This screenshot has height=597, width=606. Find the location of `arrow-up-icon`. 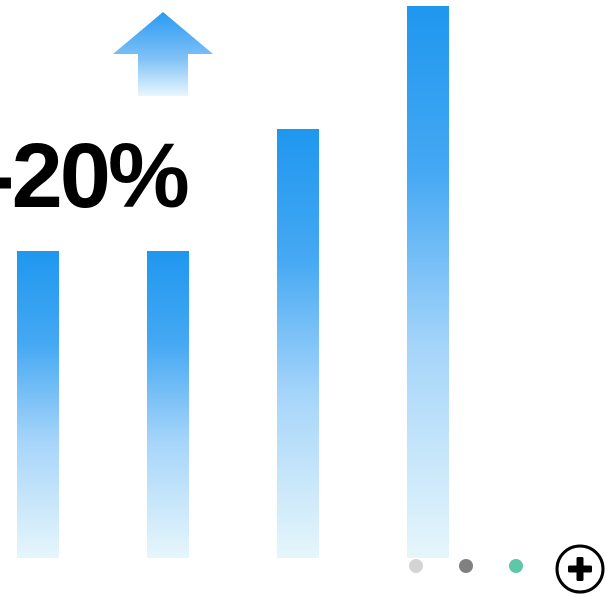

arrow-up-icon is located at coordinates (163, 54).